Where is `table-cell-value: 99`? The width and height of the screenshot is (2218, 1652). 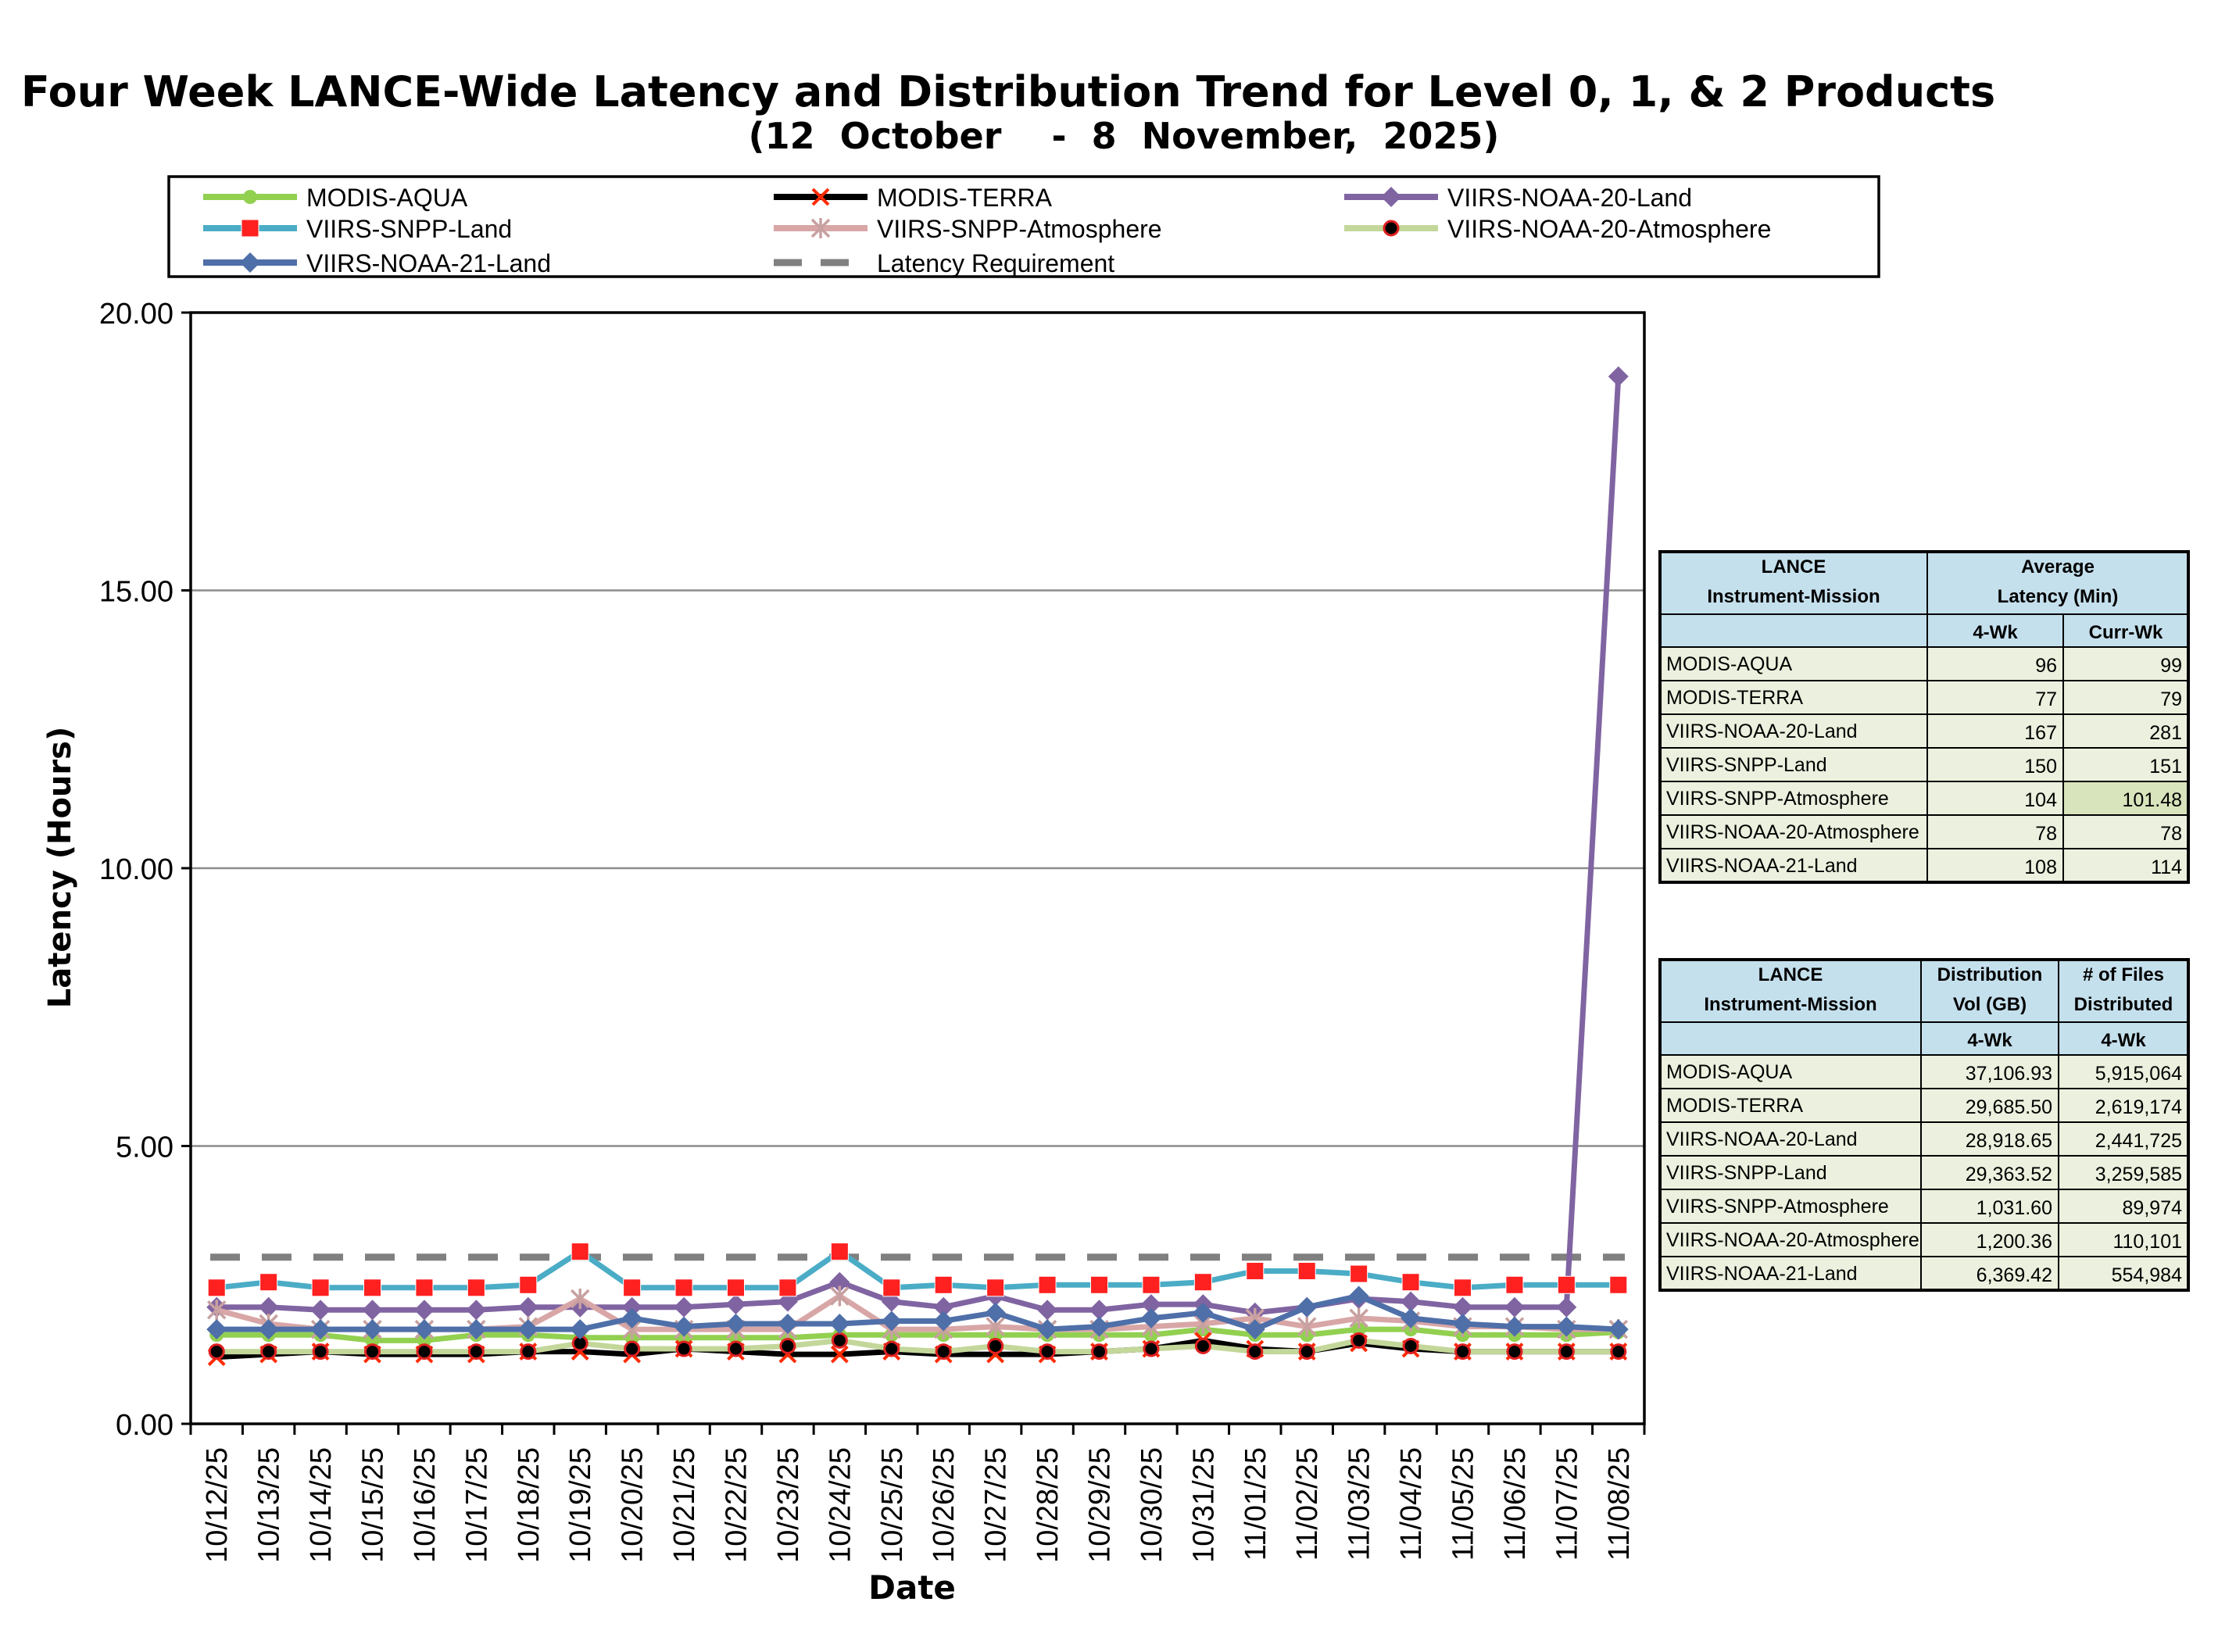 table-cell-value: 99 is located at coordinates (2171, 666).